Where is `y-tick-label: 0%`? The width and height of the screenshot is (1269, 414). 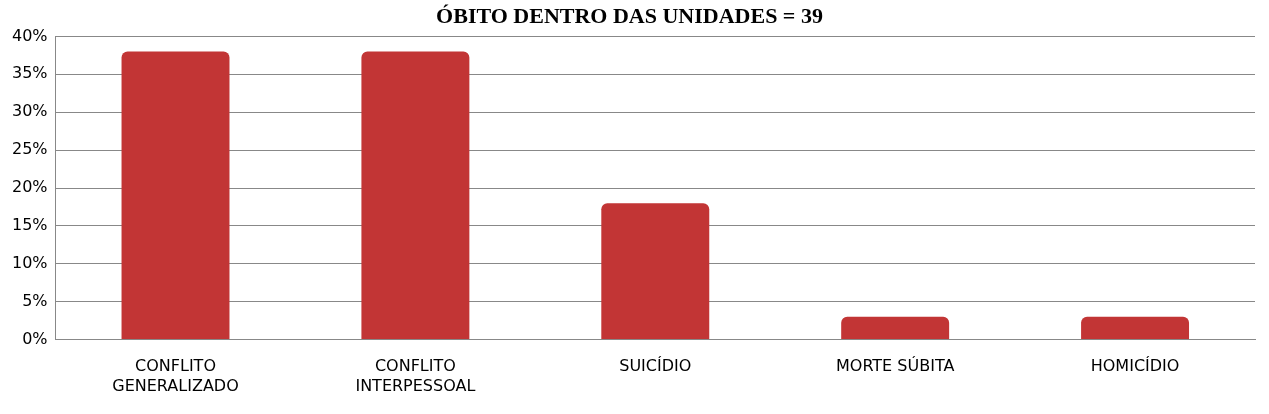 y-tick-label: 0% is located at coordinates (35, 338).